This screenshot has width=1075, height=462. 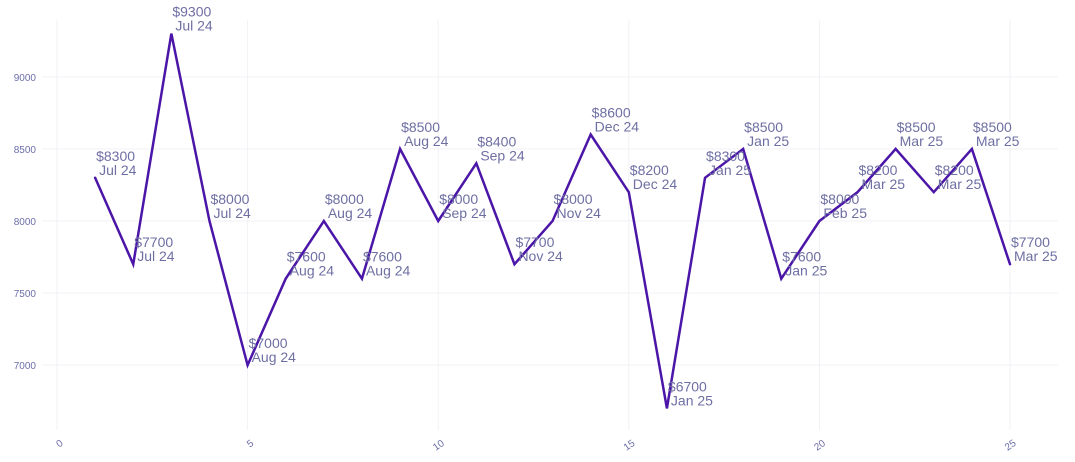 What do you see at coordinates (820, 446) in the screenshot?
I see `x-tick-label: 20` at bounding box center [820, 446].